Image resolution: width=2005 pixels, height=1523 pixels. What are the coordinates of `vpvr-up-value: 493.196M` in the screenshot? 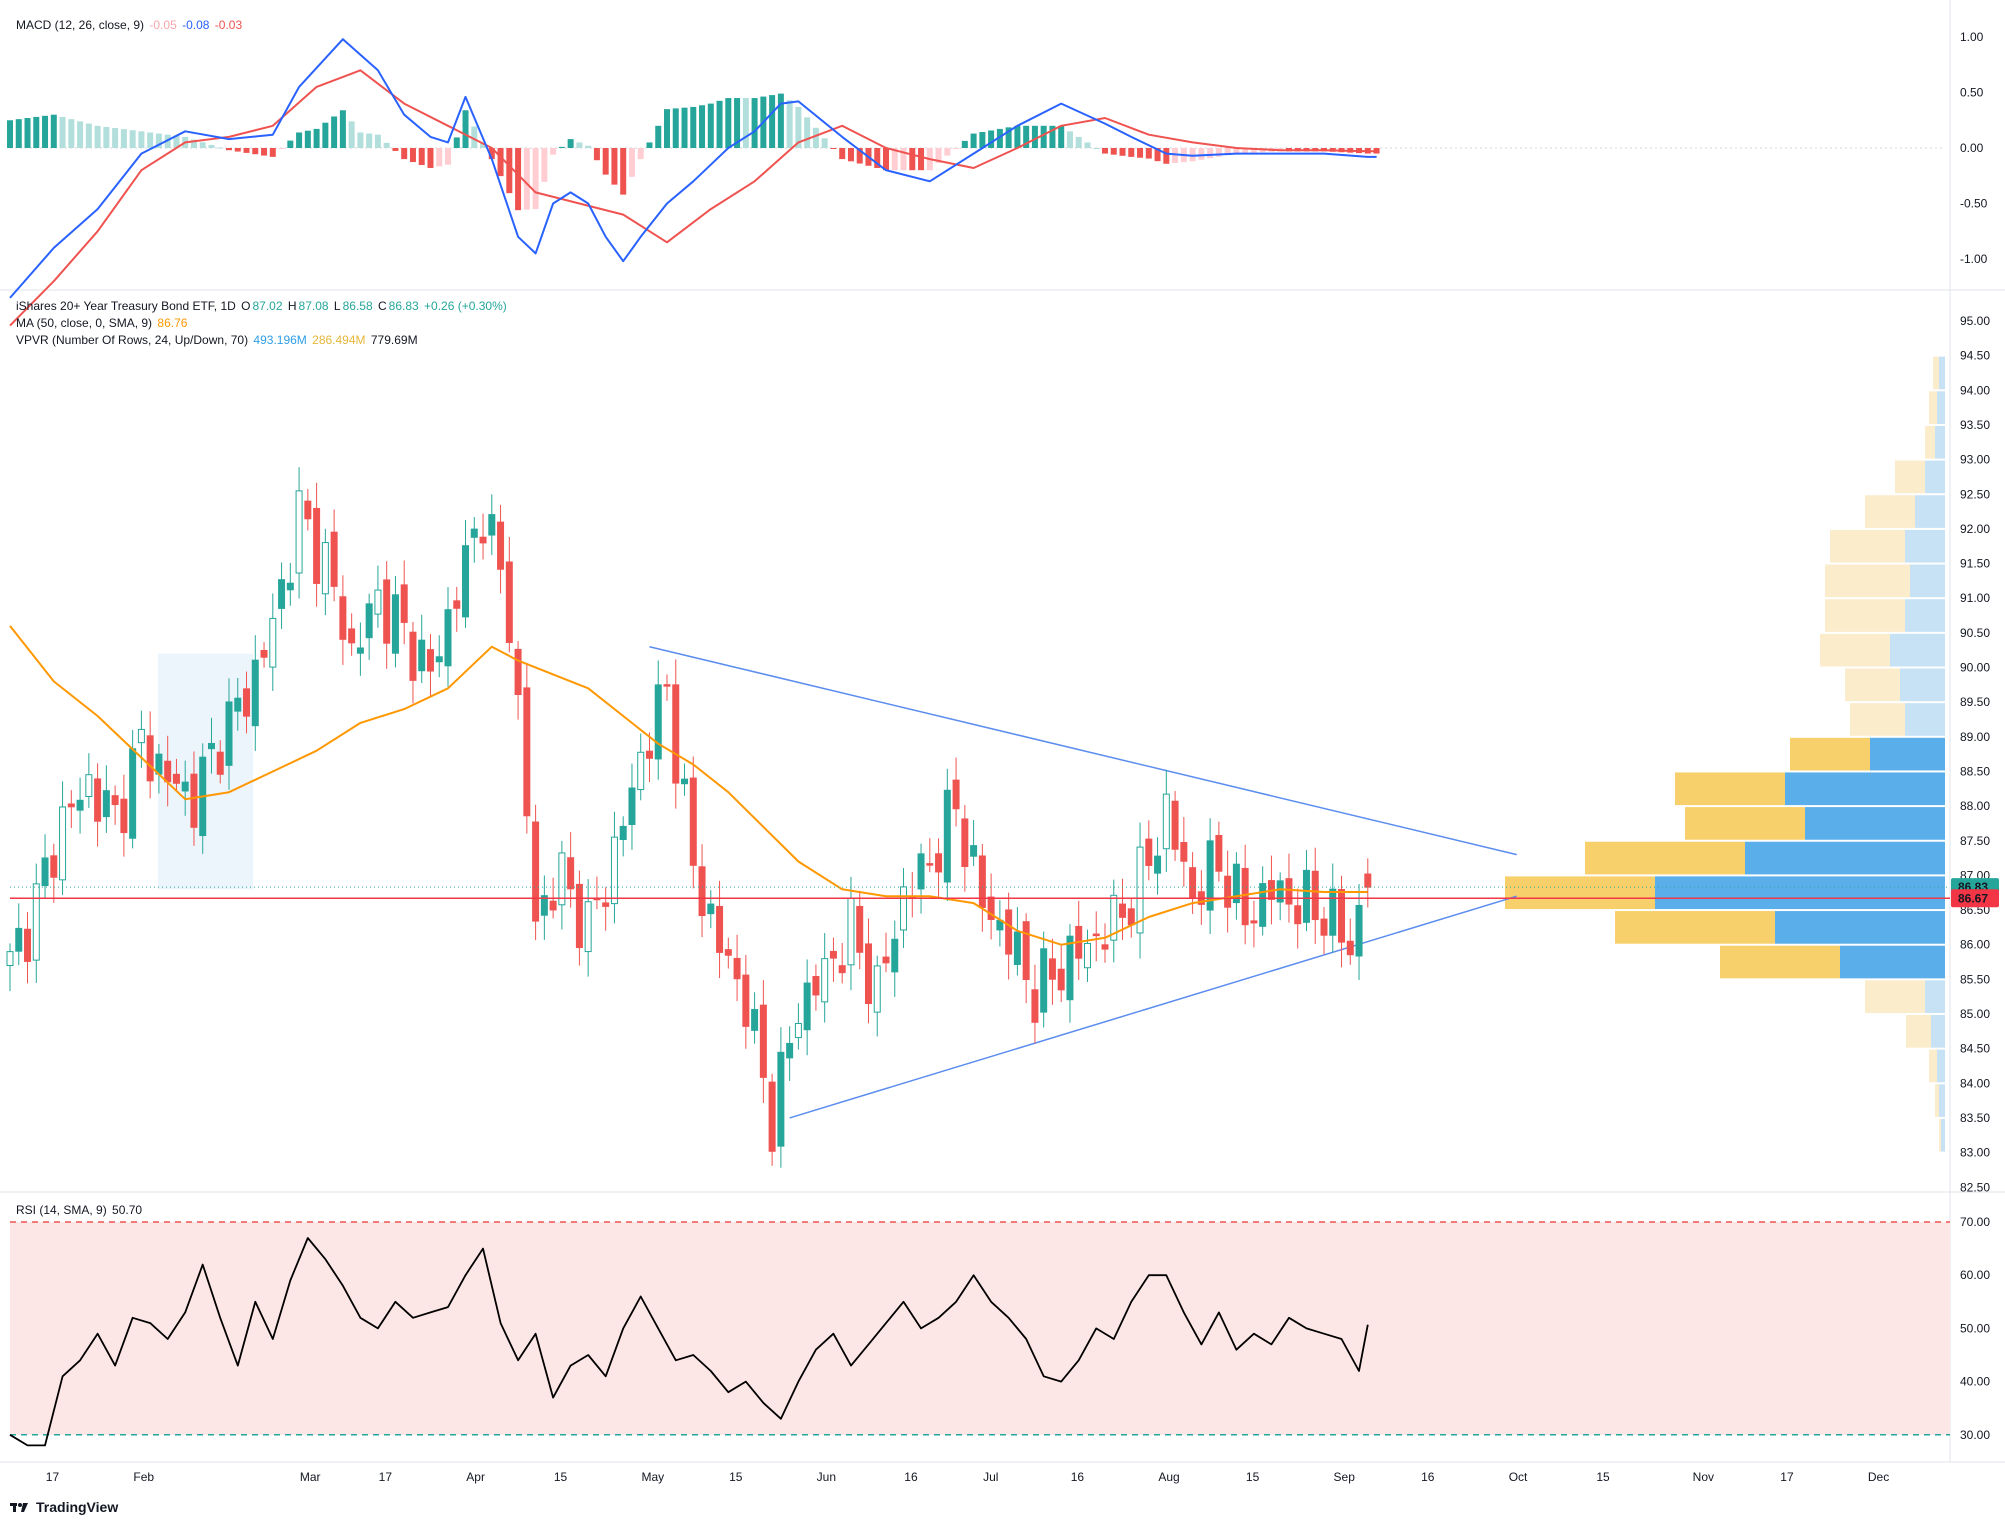 It's located at (280, 340).